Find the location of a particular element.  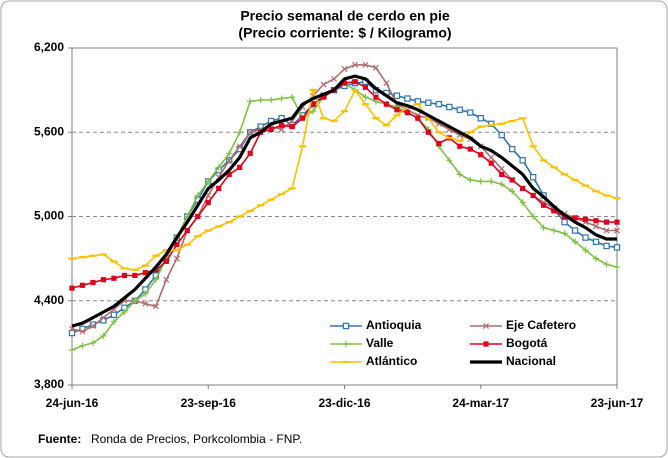

source: Ronda de Precios, Porkcolombia - FNP. is located at coordinates (196, 439).